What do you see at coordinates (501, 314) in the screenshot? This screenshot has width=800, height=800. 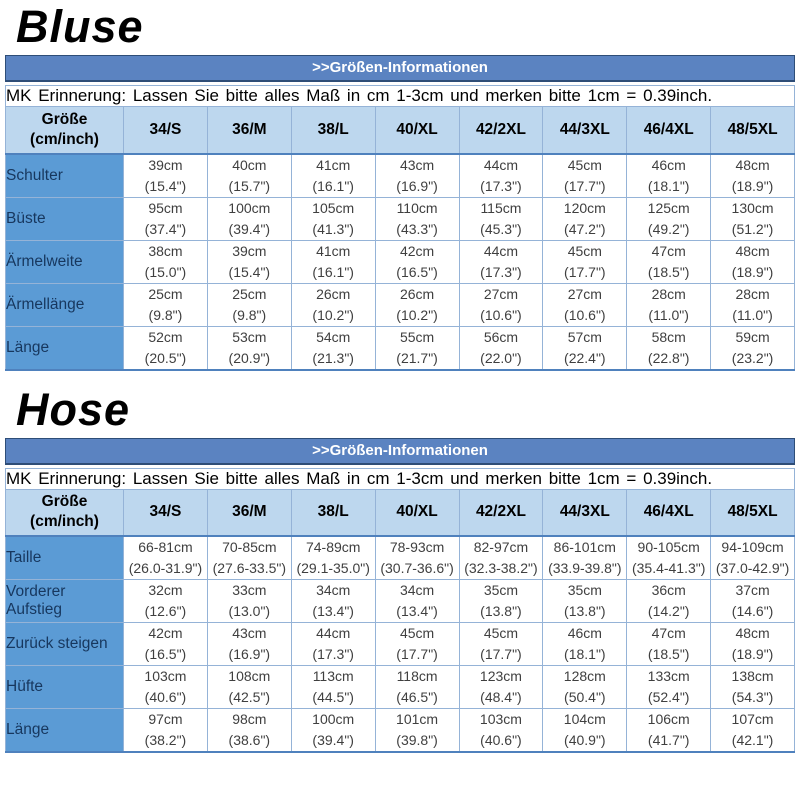 I see `measurement-inch: (10.6")` at bounding box center [501, 314].